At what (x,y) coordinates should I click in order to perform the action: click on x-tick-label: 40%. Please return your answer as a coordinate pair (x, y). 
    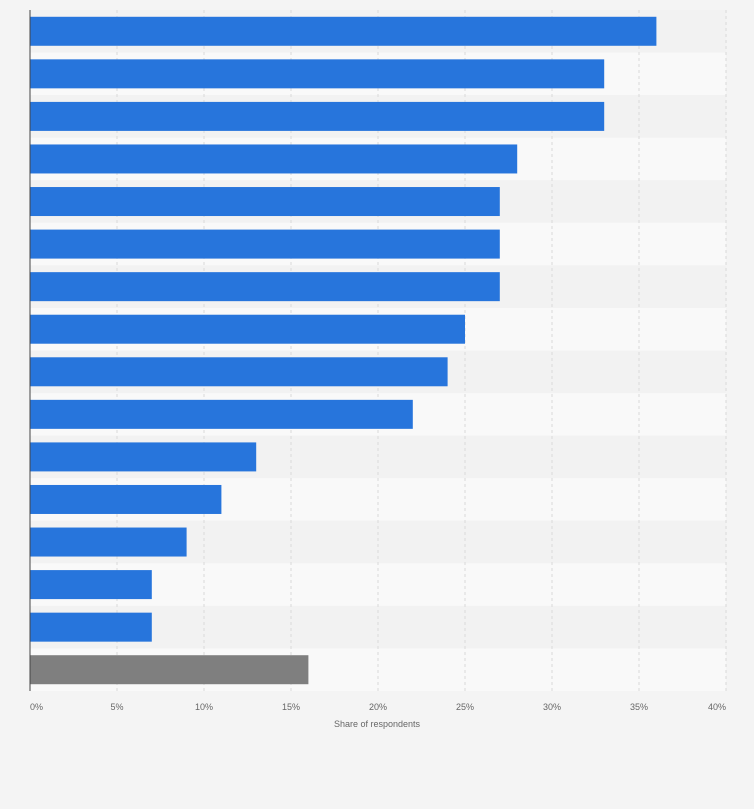
    Looking at the image, I should click on (717, 707).